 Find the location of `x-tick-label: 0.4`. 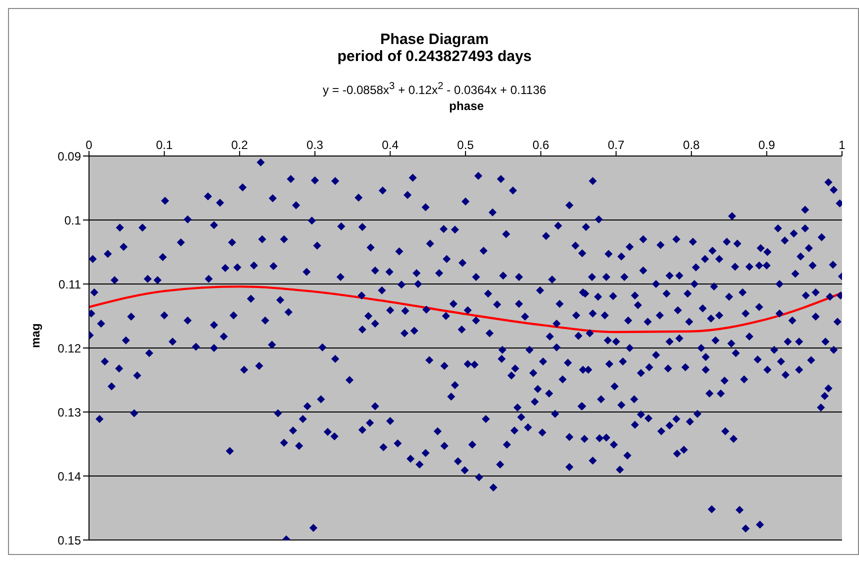

x-tick-label: 0.4 is located at coordinates (390, 145).